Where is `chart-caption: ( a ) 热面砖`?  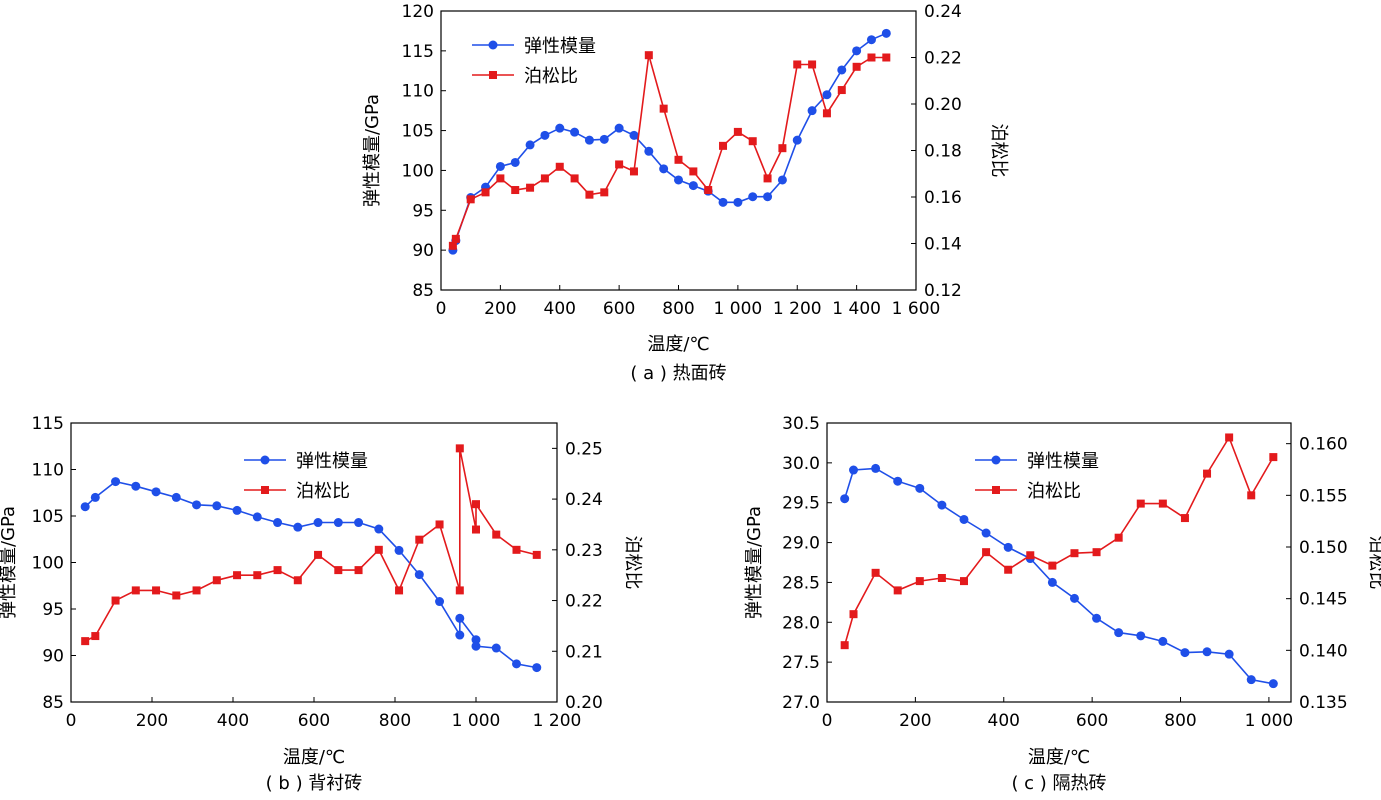
chart-caption: ( a ) 热面砖 is located at coordinates (678, 373).